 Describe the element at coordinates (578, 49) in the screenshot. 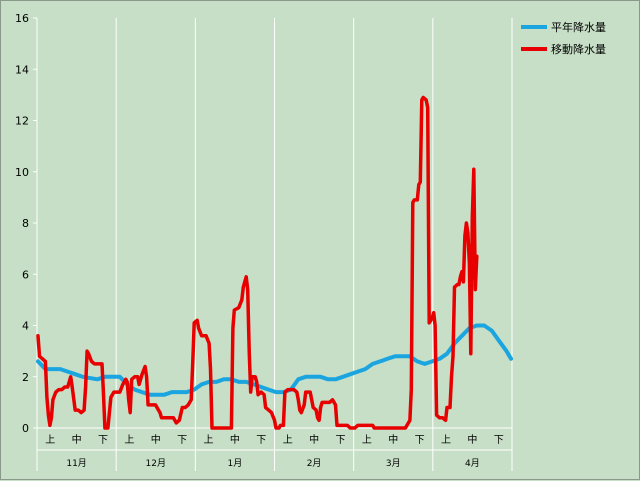

I see `legend-label-2: 移動降水量` at that location.